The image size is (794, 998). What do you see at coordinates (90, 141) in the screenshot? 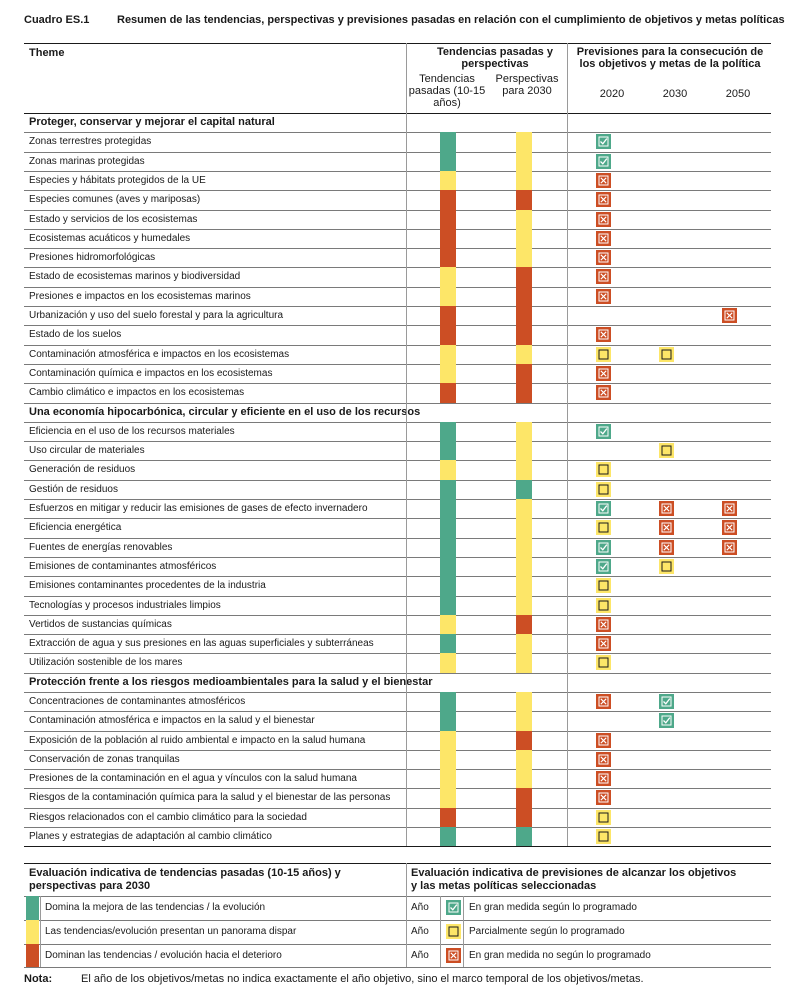
I see `table-row-label: Zonas terrestres protegidas` at bounding box center [90, 141].